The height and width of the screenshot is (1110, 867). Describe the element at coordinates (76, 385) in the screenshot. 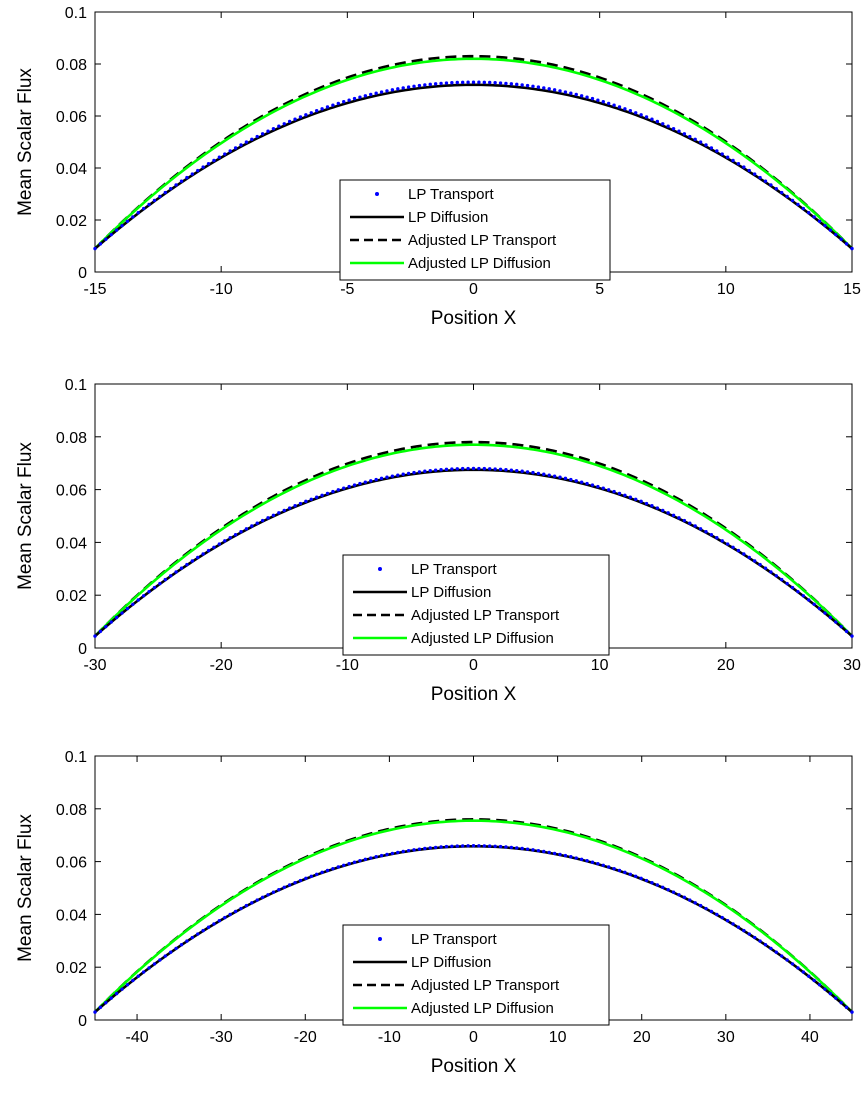

I see `y-tick-label: 0.1` at that location.